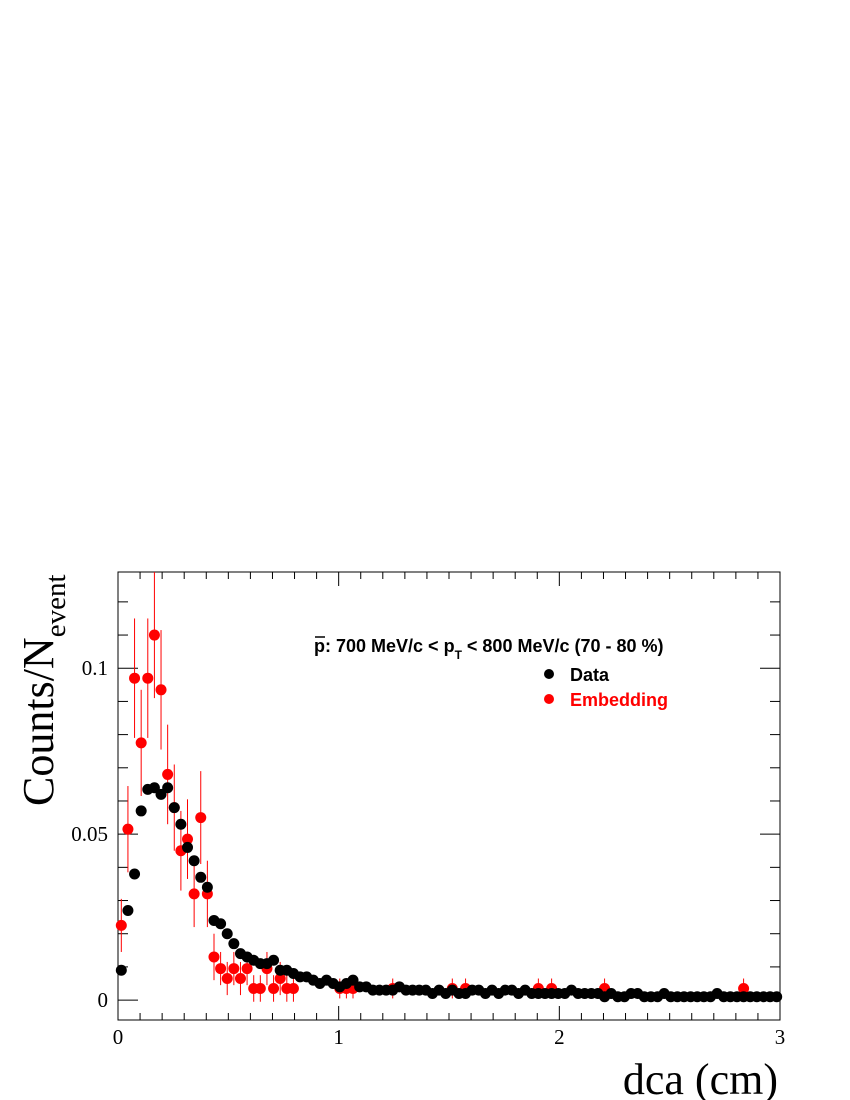  What do you see at coordinates (619, 700) in the screenshot?
I see `legend-label-embedding: Embedding` at bounding box center [619, 700].